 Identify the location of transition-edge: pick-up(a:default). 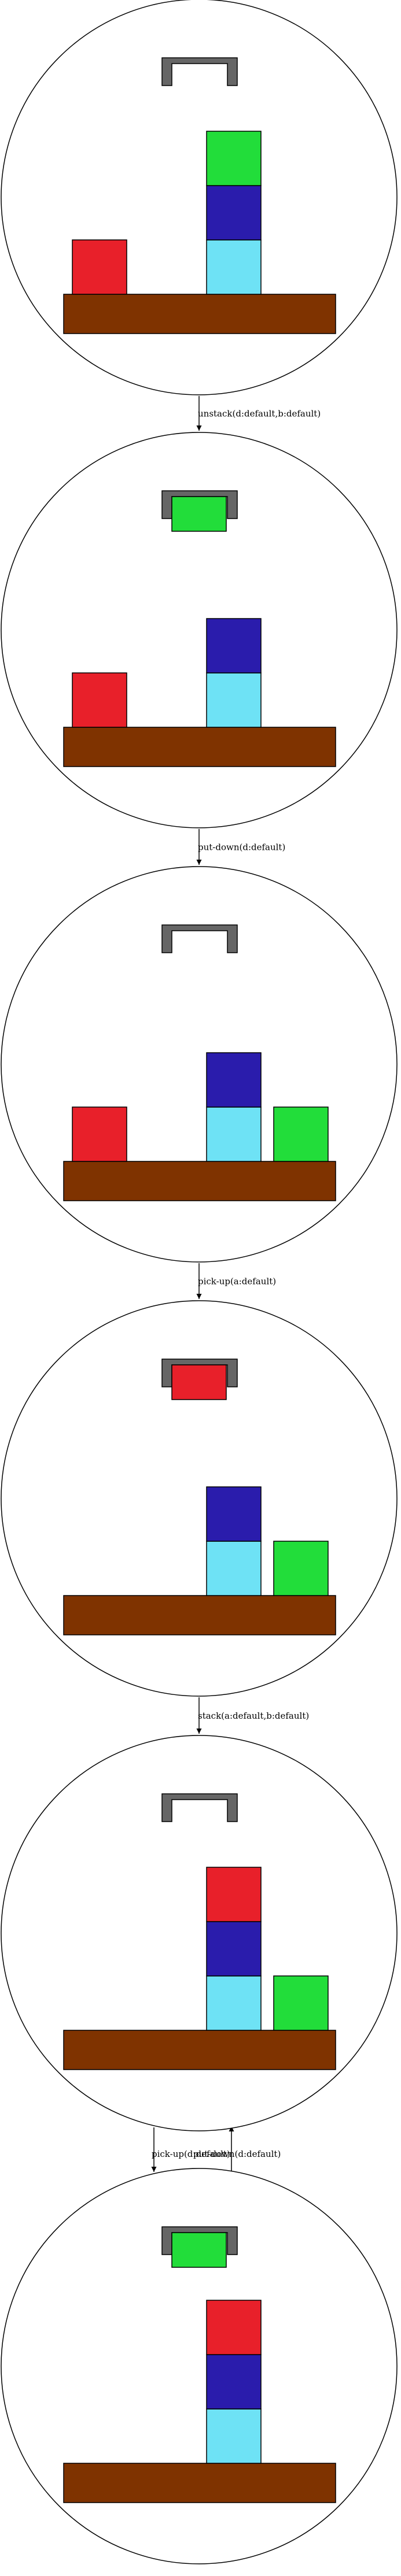
(236, 1281).